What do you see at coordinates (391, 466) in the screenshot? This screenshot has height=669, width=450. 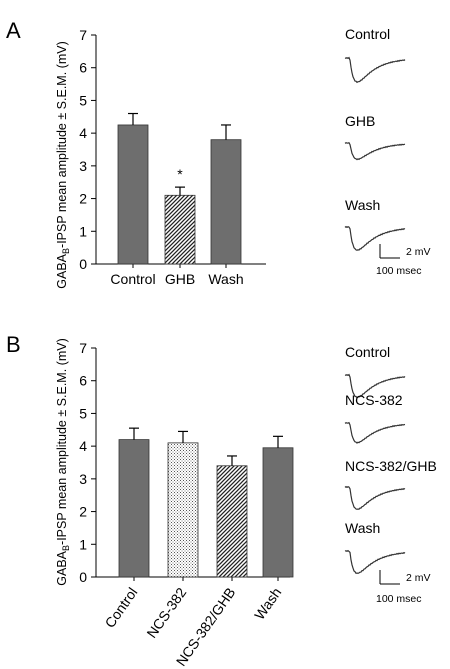 I see `trace-label: NCS-382/GHB` at bounding box center [391, 466].